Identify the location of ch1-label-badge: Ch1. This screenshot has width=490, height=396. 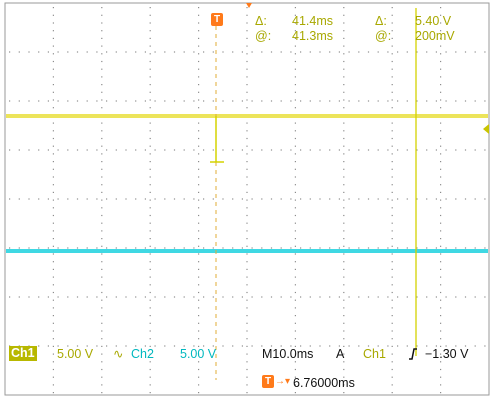
(23, 353).